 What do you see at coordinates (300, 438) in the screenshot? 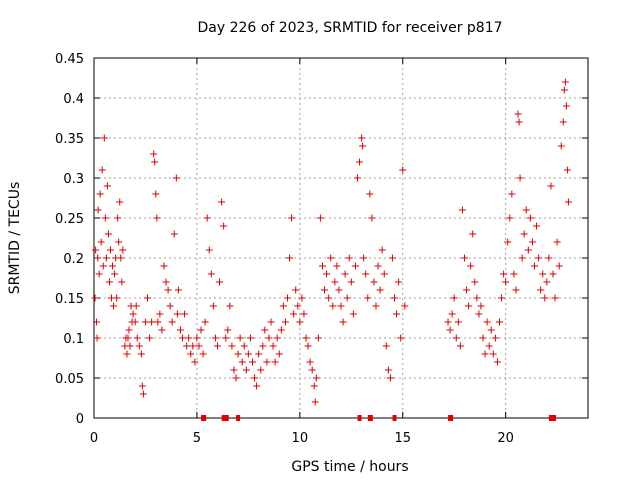
I see `x-tick-label: 10` at bounding box center [300, 438].